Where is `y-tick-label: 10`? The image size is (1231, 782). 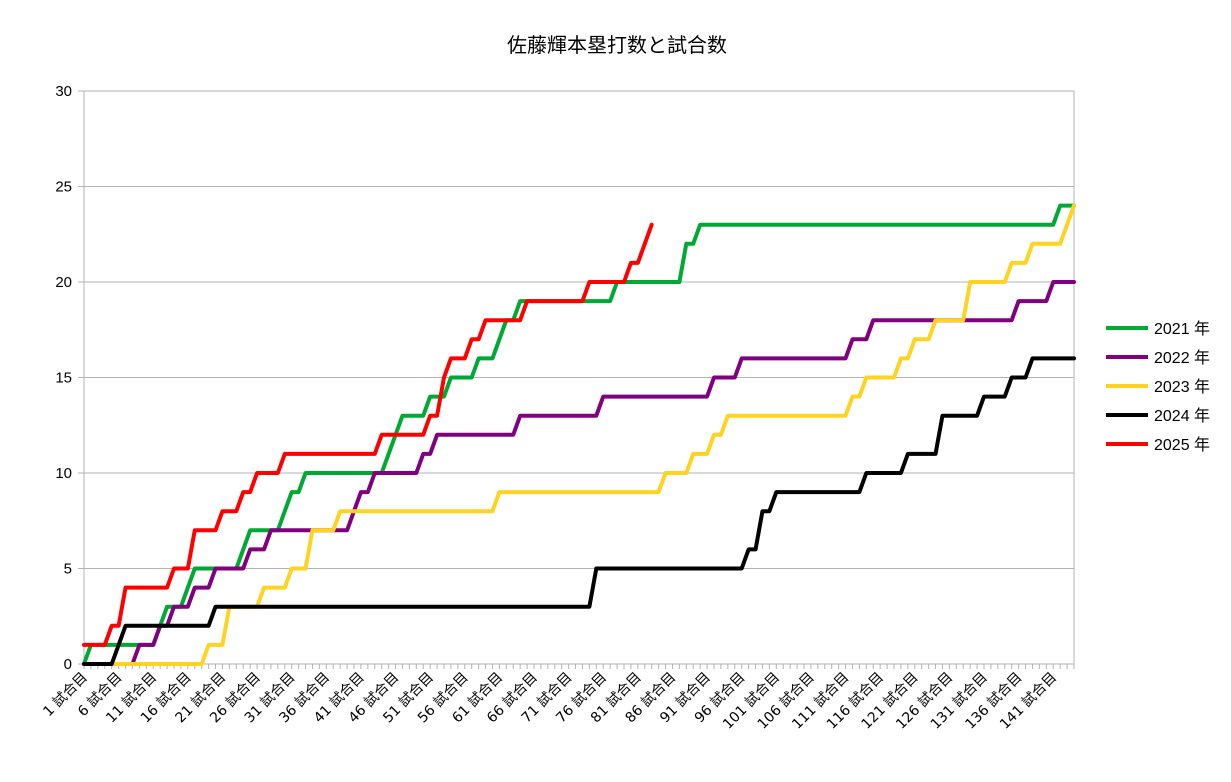 y-tick-label: 10 is located at coordinates (63, 473).